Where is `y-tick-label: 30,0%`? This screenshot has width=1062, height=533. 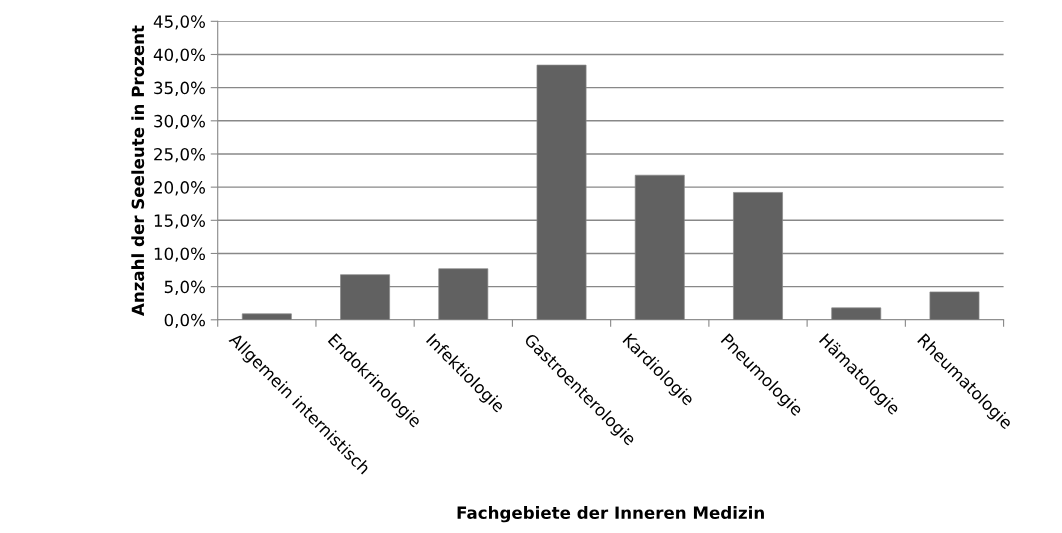 y-tick-label: 30,0% is located at coordinates (179, 122).